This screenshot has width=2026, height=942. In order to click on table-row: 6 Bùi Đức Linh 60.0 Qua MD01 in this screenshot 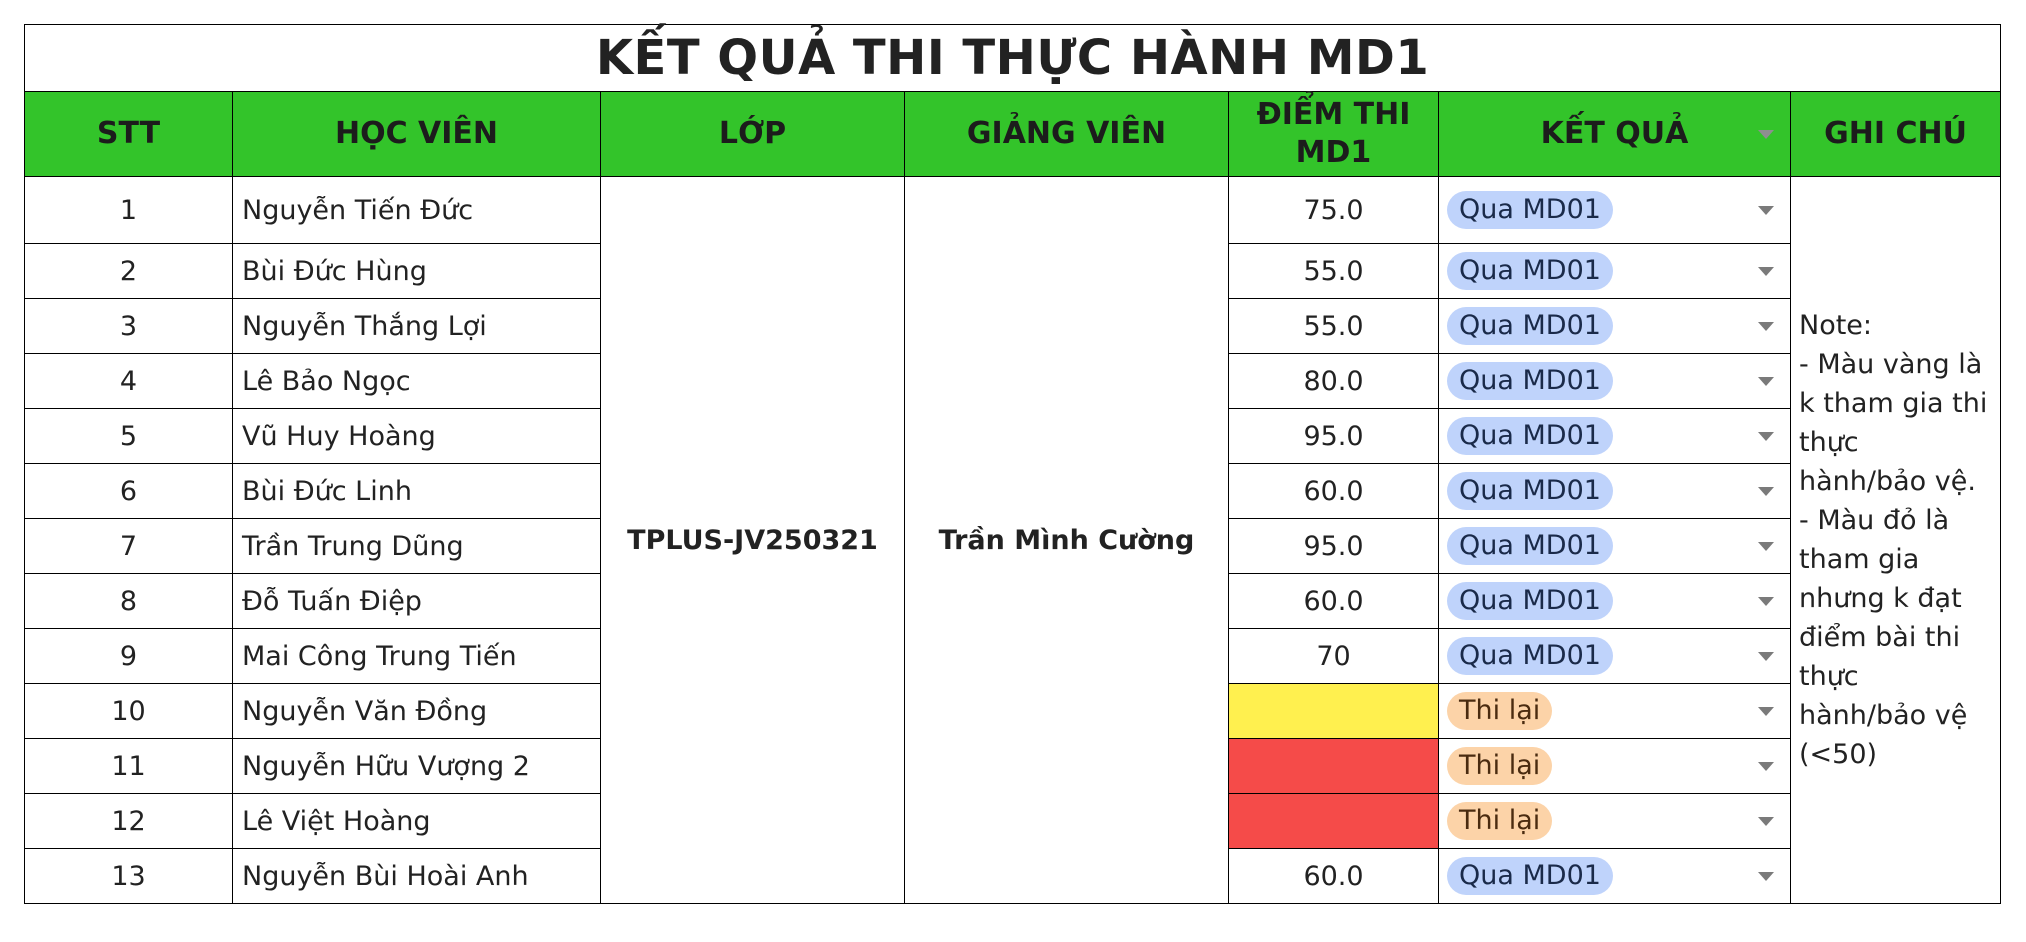, I will do `click(1012, 491)`.